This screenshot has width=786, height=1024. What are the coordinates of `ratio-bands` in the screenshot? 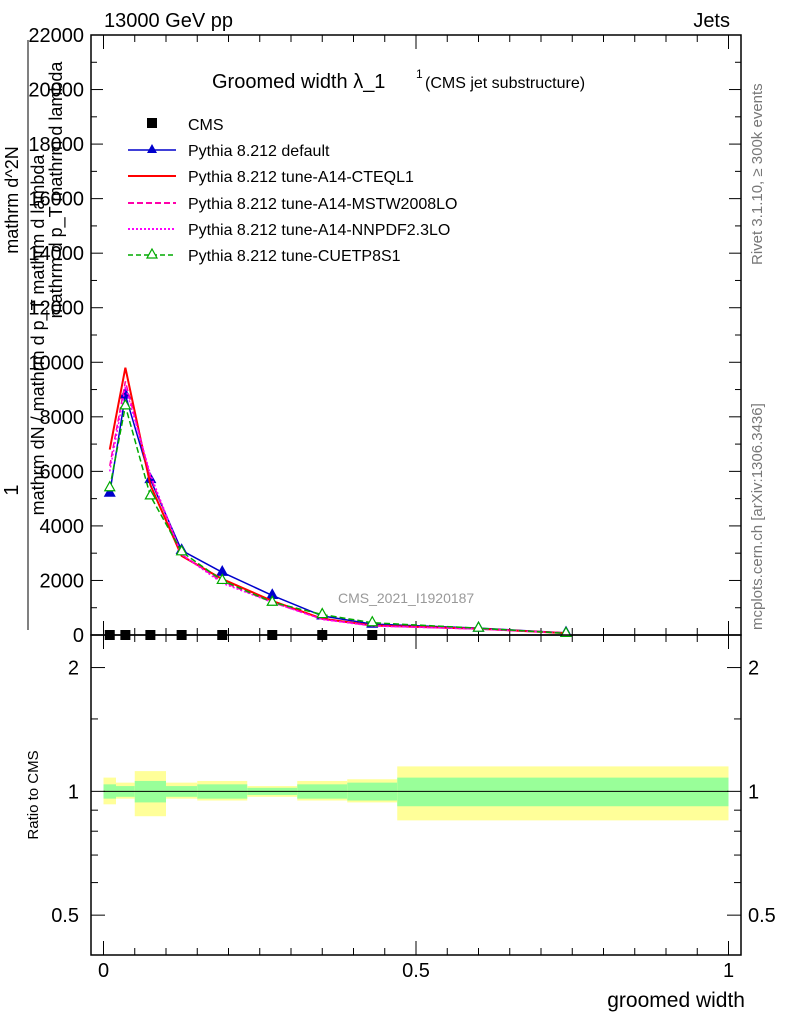 It's located at (416, 793).